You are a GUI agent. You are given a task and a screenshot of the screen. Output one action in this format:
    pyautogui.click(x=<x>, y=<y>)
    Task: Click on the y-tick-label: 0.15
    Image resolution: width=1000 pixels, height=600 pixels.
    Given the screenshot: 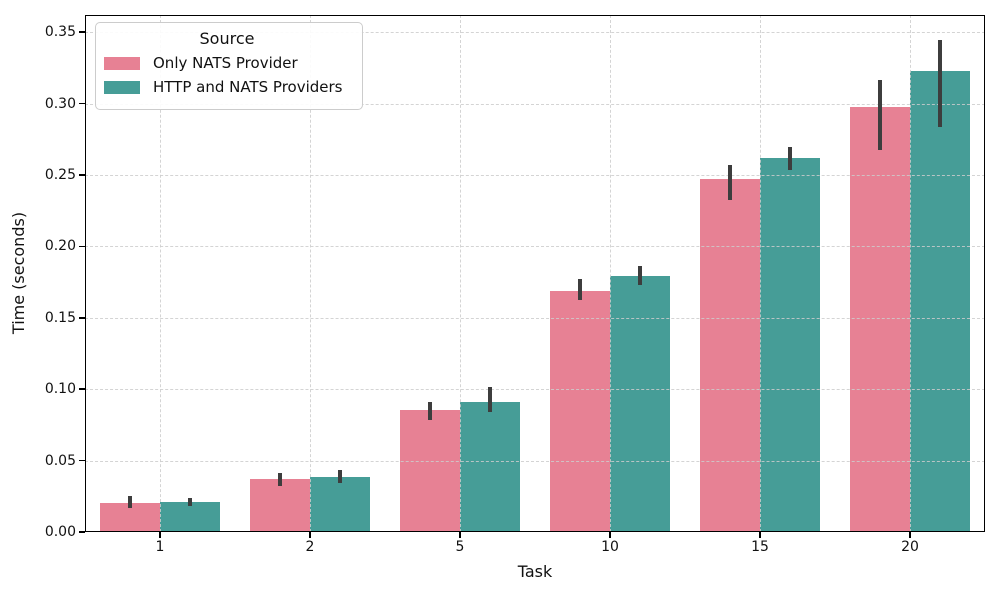 What is the action you would take?
    pyautogui.click(x=60, y=317)
    